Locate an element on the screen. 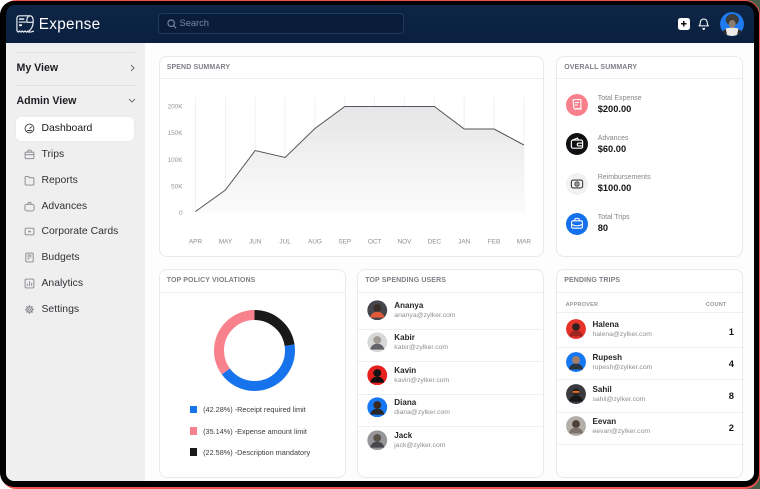 This screenshot has width=760, height=489. svg-text: 0 is located at coordinates (180, 213).